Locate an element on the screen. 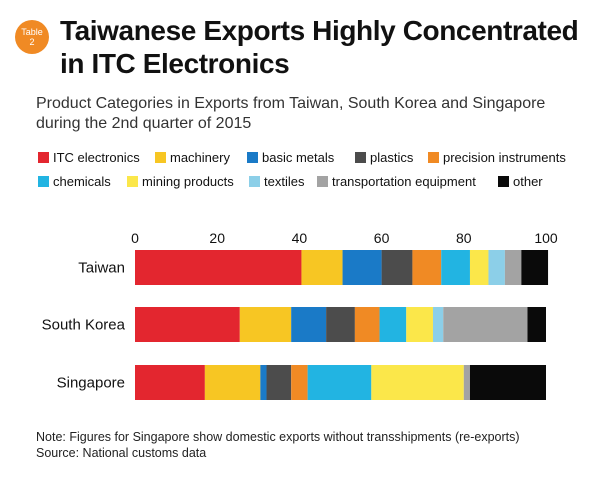 The width and height of the screenshot is (600, 478). bar-segment-south-korea-mining-products is located at coordinates (419, 324).